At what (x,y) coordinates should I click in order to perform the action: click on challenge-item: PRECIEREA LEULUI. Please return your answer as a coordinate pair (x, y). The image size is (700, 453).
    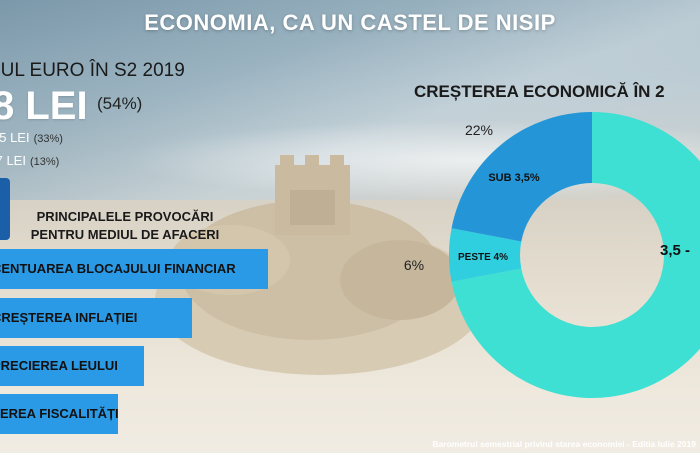
    Looking at the image, I should click on (72, 366).